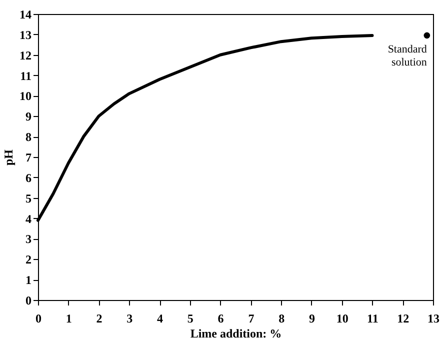 The width and height of the screenshot is (448, 351). What do you see at coordinates (190, 319) in the screenshot?
I see `x-tick-label: 5` at bounding box center [190, 319].